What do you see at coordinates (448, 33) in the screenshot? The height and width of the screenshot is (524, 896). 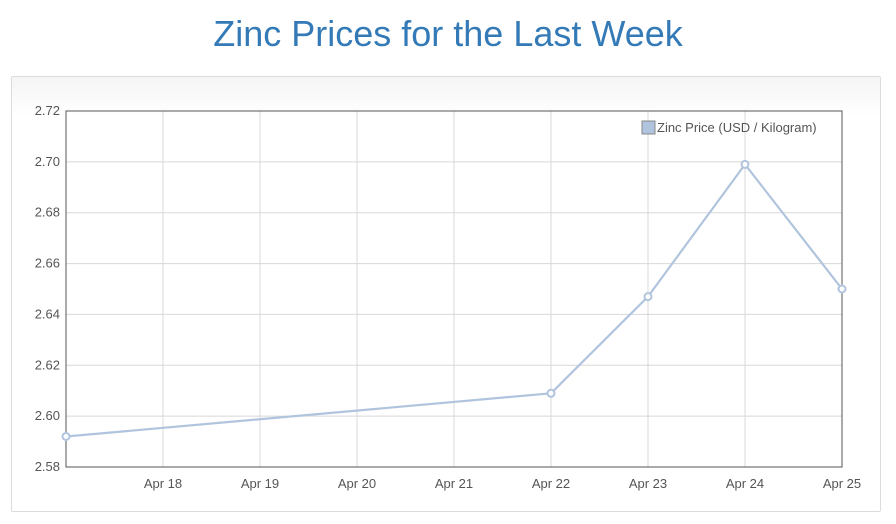 I see `page-title: Zinc Prices for the Last Week` at bounding box center [448, 33].